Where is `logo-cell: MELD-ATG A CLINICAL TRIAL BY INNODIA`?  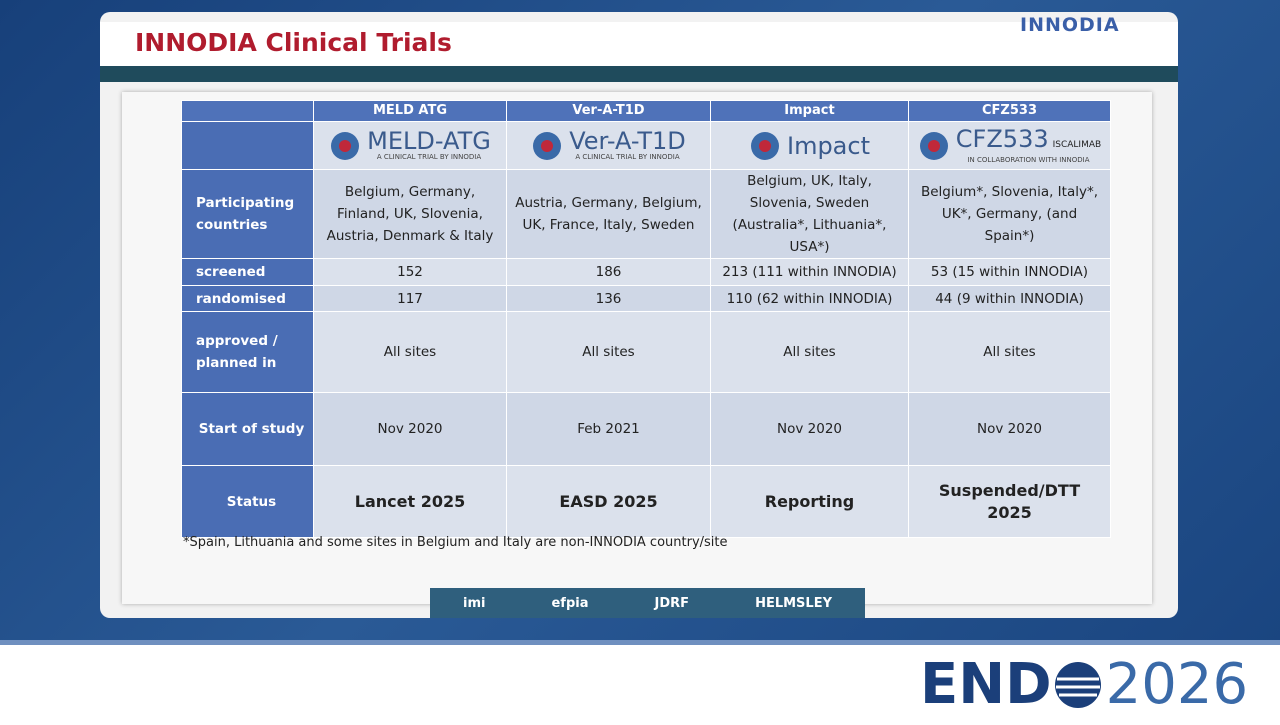
logo-cell: MELD-ATG A CLINICAL TRIAL BY INNODIA is located at coordinates (410, 145).